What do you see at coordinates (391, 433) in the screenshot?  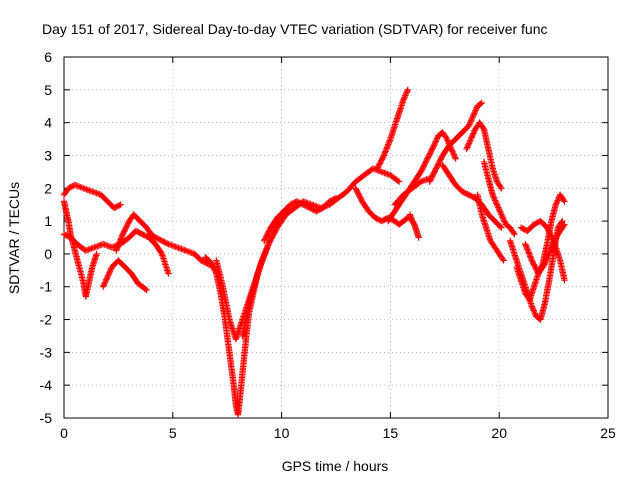 I see `x-tick-label: 15` at bounding box center [391, 433].